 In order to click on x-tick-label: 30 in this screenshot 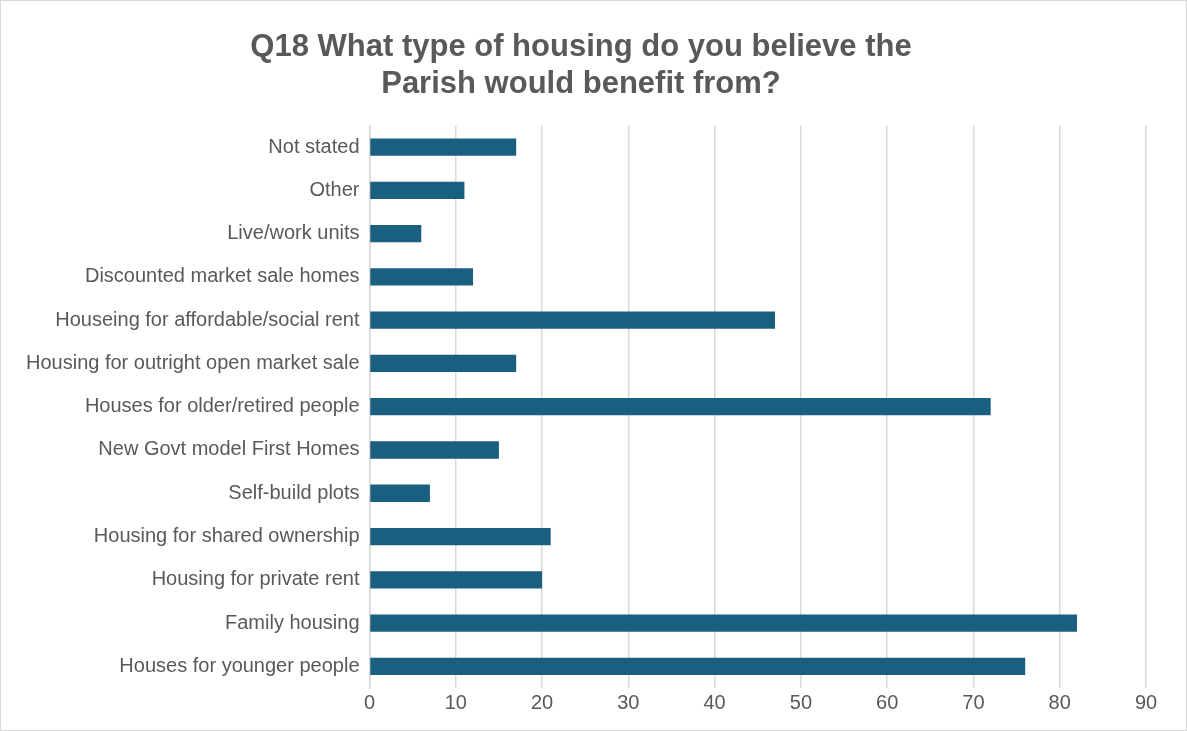, I will do `click(628, 701)`.